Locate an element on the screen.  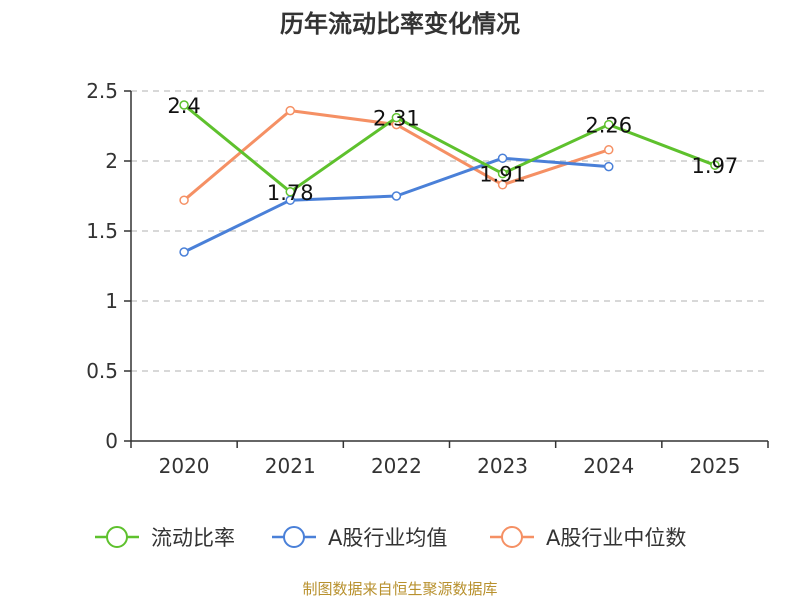
y-tick-label: 0 is located at coordinates (111, 441).